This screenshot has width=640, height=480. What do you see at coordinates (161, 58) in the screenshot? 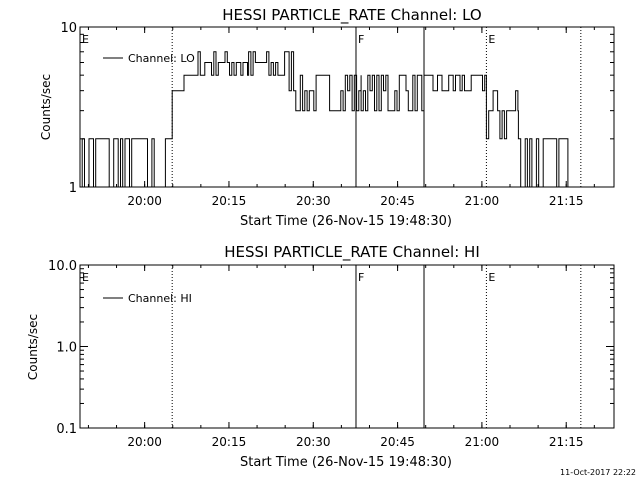
I see `legend-entry: Channel: LO` at bounding box center [161, 58].